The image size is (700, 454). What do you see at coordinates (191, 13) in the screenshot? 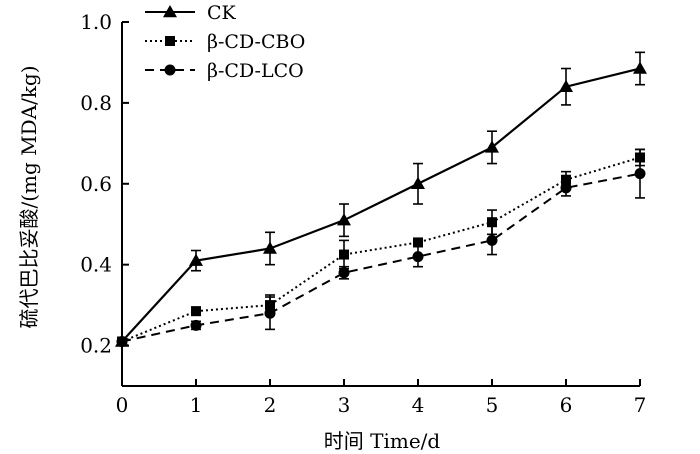
I see `legend-entry: CK` at bounding box center [191, 13].